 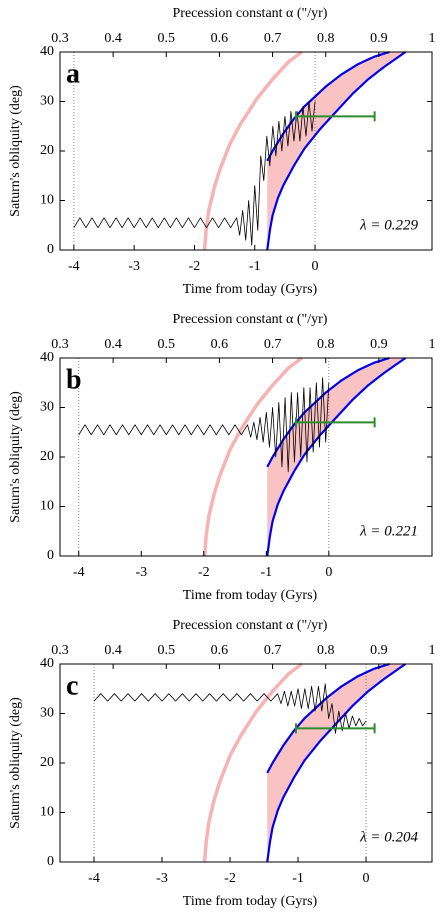 I want to click on annotation: λ = 0.204, so click(x=388, y=837).